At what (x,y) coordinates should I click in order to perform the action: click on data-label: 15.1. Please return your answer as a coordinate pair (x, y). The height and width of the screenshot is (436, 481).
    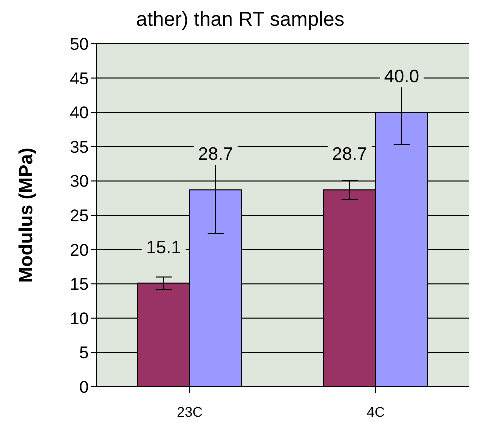
    Looking at the image, I should click on (164, 247).